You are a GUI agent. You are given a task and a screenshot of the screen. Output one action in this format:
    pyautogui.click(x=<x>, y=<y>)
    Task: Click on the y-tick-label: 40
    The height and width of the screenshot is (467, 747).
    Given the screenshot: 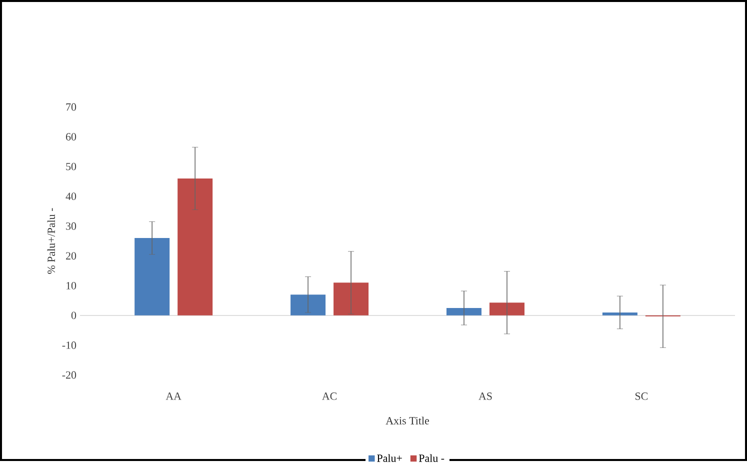 What is the action you would take?
    pyautogui.click(x=71, y=196)
    